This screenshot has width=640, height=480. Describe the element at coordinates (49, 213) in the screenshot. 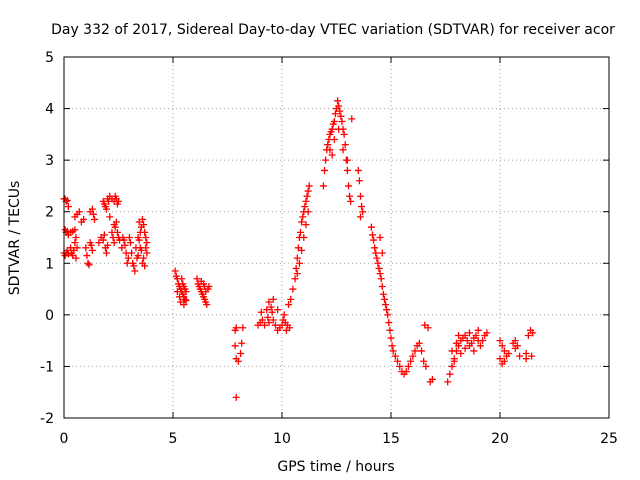

I see `y-tick-label: 2` at that location.